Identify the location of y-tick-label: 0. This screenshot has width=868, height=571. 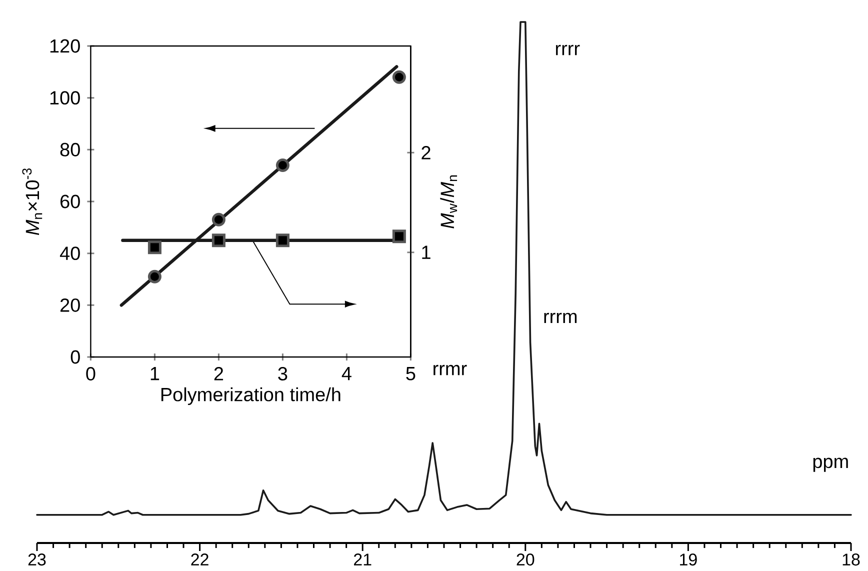
(75, 357).